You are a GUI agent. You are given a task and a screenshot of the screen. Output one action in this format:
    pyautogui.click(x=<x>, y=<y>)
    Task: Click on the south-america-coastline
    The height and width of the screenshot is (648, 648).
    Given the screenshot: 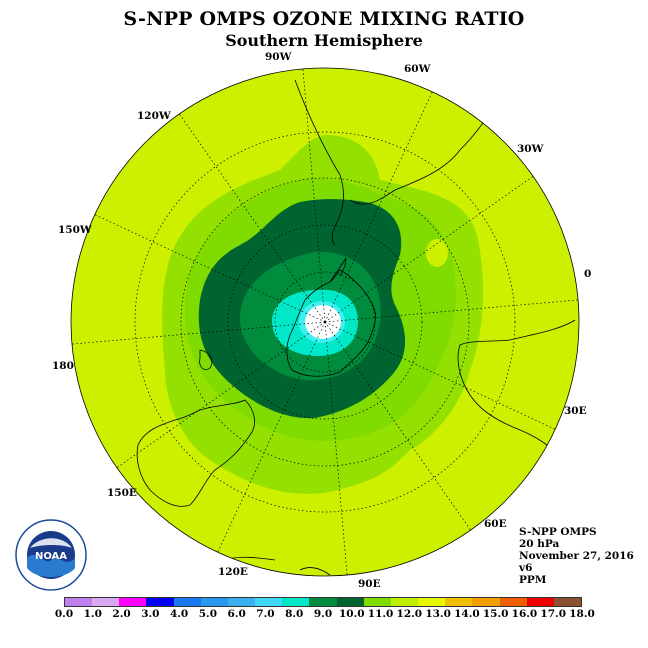 What is the action you would take?
    pyautogui.click(x=390, y=162)
    